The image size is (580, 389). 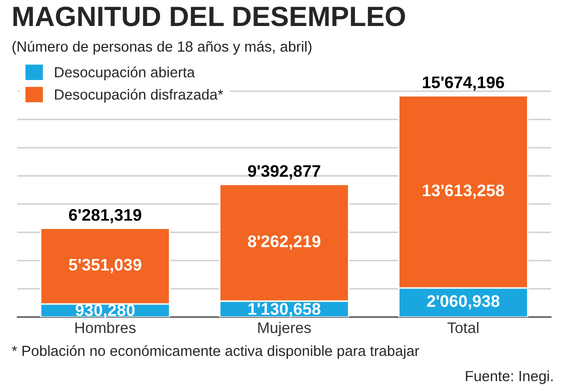 What do you see at coordinates (284, 329) in the screenshot?
I see `x-tick-label: Mujeres` at bounding box center [284, 329].